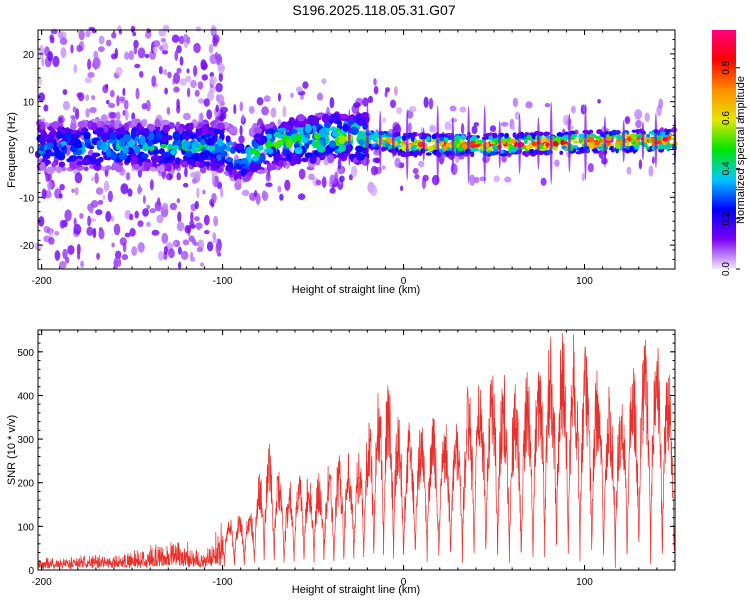 The width and height of the screenshot is (750, 600). What do you see at coordinates (726, 67) in the screenshot?
I see `colorbar-tick-label: 0.8` at bounding box center [726, 67].